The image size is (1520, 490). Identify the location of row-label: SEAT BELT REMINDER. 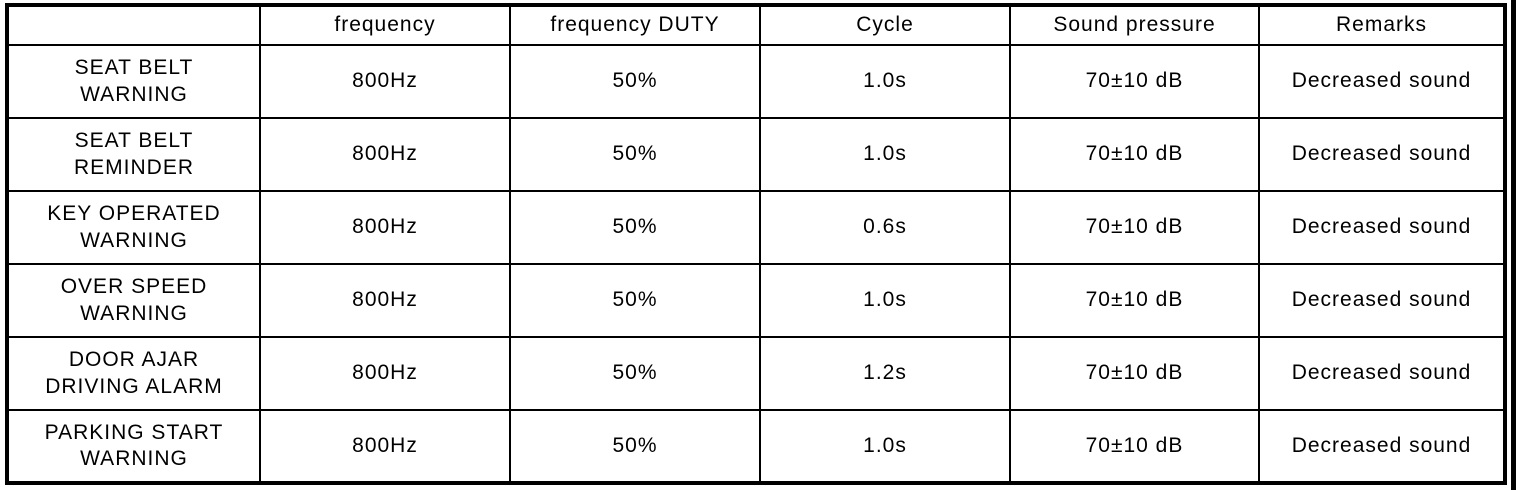
(133, 154).